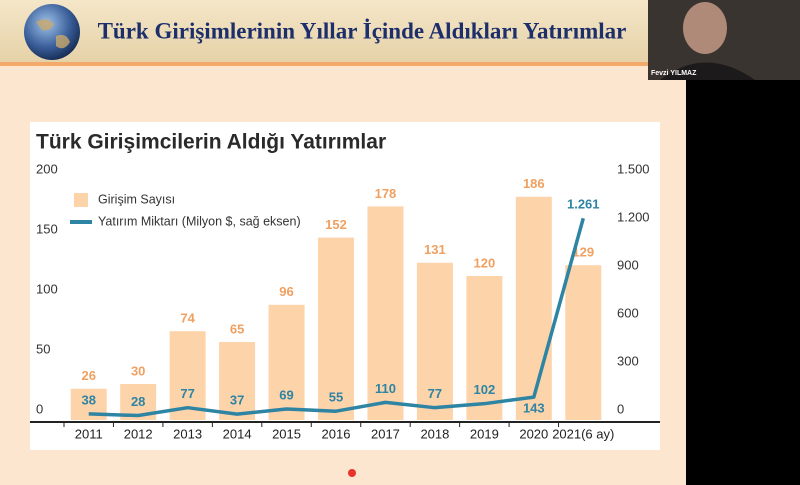  What do you see at coordinates (187, 318) in the screenshot?
I see `bar-value-label: 74` at bounding box center [187, 318].